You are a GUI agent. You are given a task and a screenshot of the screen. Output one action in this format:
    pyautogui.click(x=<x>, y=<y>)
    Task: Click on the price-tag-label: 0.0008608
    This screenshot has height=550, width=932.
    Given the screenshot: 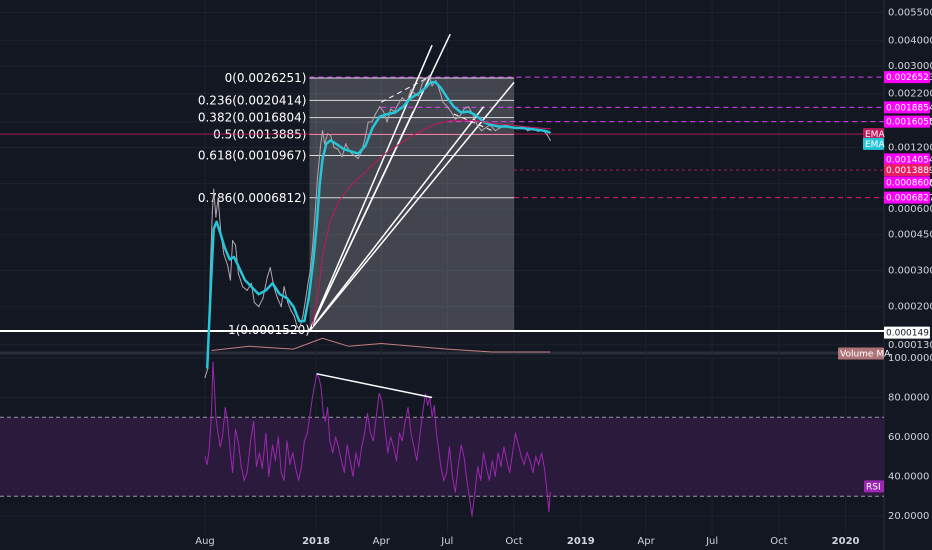 What is the action you would take?
    pyautogui.click(x=909, y=183)
    